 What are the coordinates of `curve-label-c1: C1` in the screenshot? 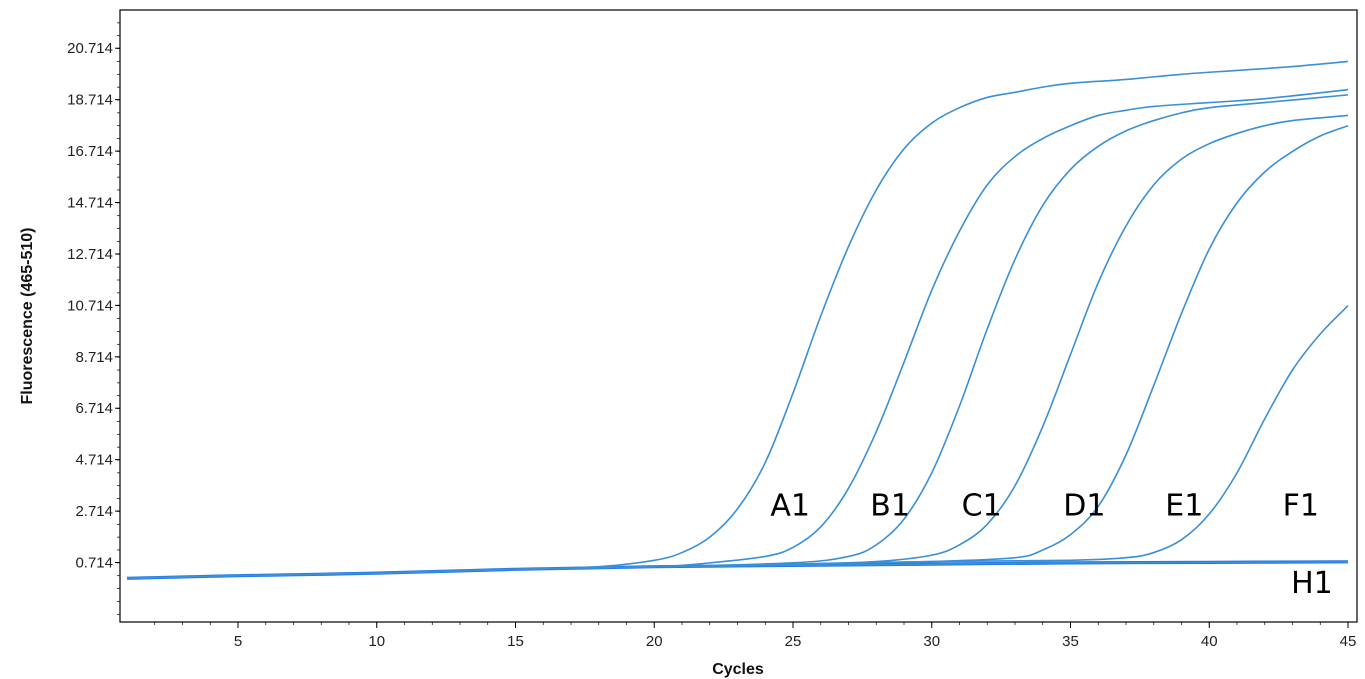 It's located at (982, 506).